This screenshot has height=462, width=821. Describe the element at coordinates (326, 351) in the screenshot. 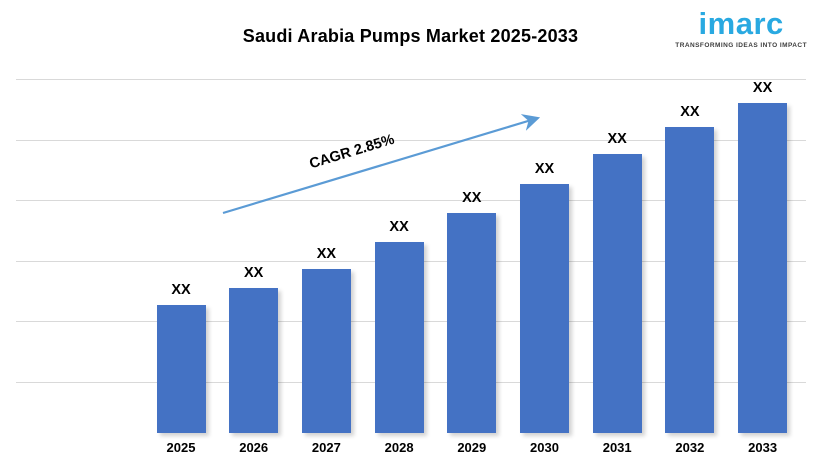

I see `bar-2027` at that location.